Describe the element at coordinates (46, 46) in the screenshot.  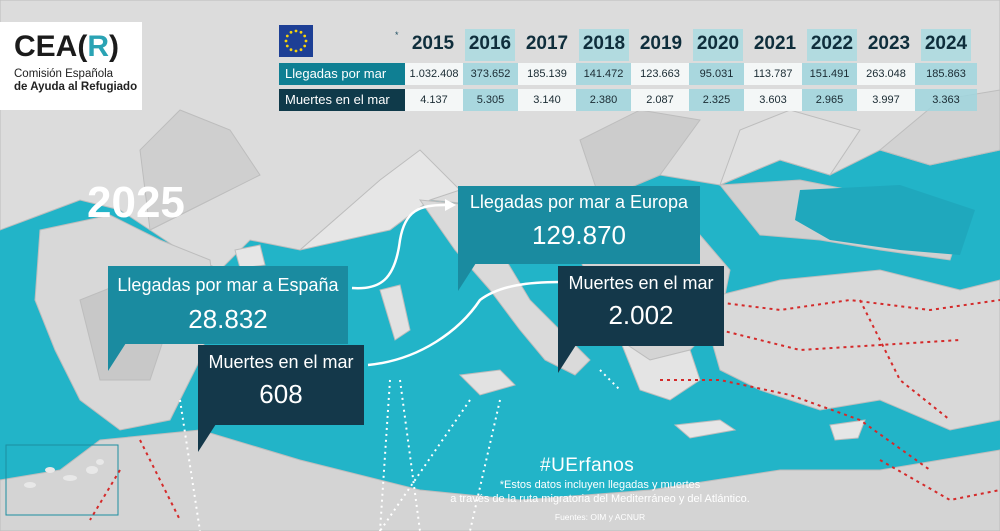
I see `logo-name-left: CEA` at that location.